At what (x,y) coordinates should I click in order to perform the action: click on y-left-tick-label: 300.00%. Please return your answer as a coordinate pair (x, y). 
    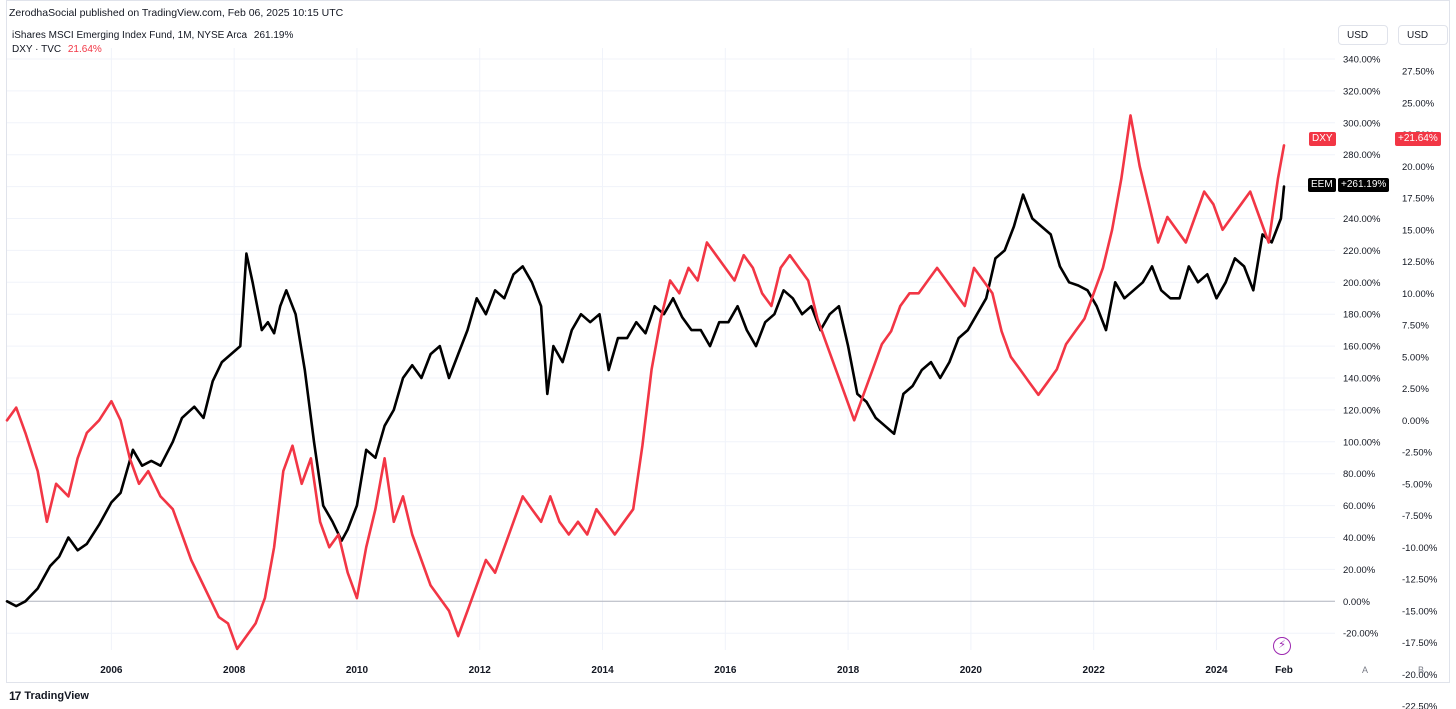
    Looking at the image, I should click on (1362, 123).